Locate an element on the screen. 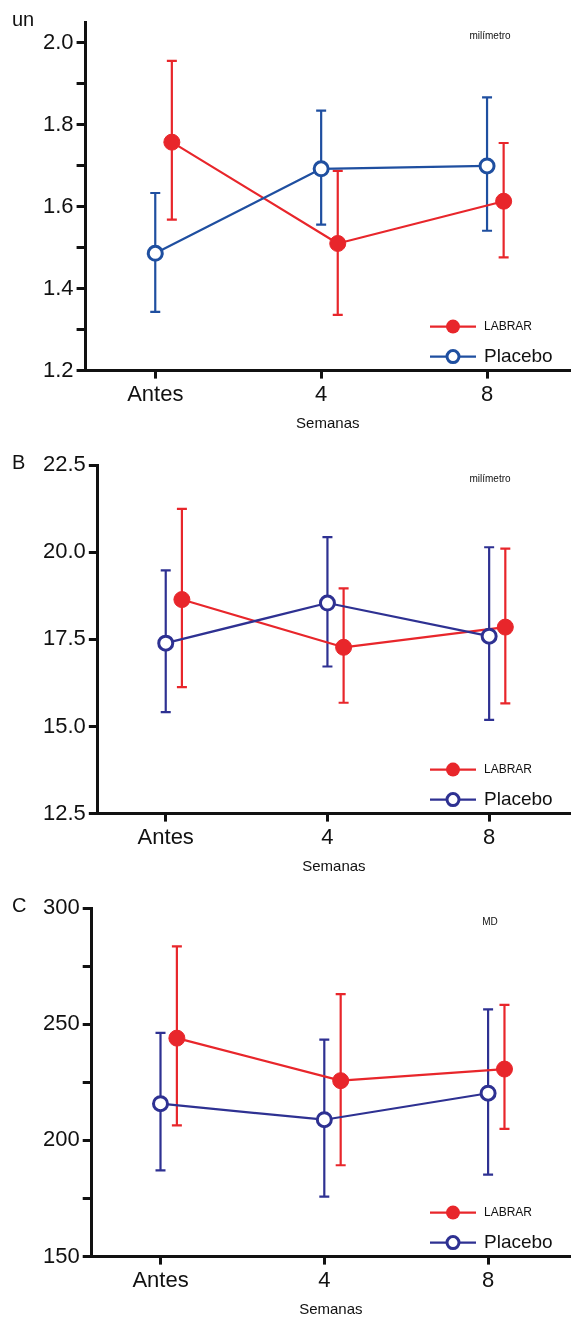 The height and width of the screenshot is (1331, 580). y-tick-label: 15.0 is located at coordinates (64, 725).